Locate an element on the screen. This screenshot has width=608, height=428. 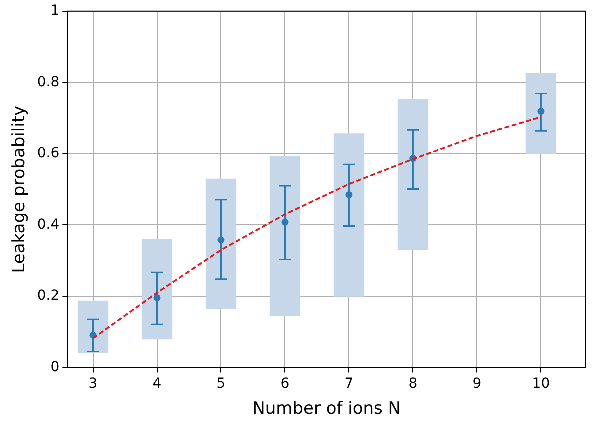
x-axis-title: Number of ions N is located at coordinates (327, 409).